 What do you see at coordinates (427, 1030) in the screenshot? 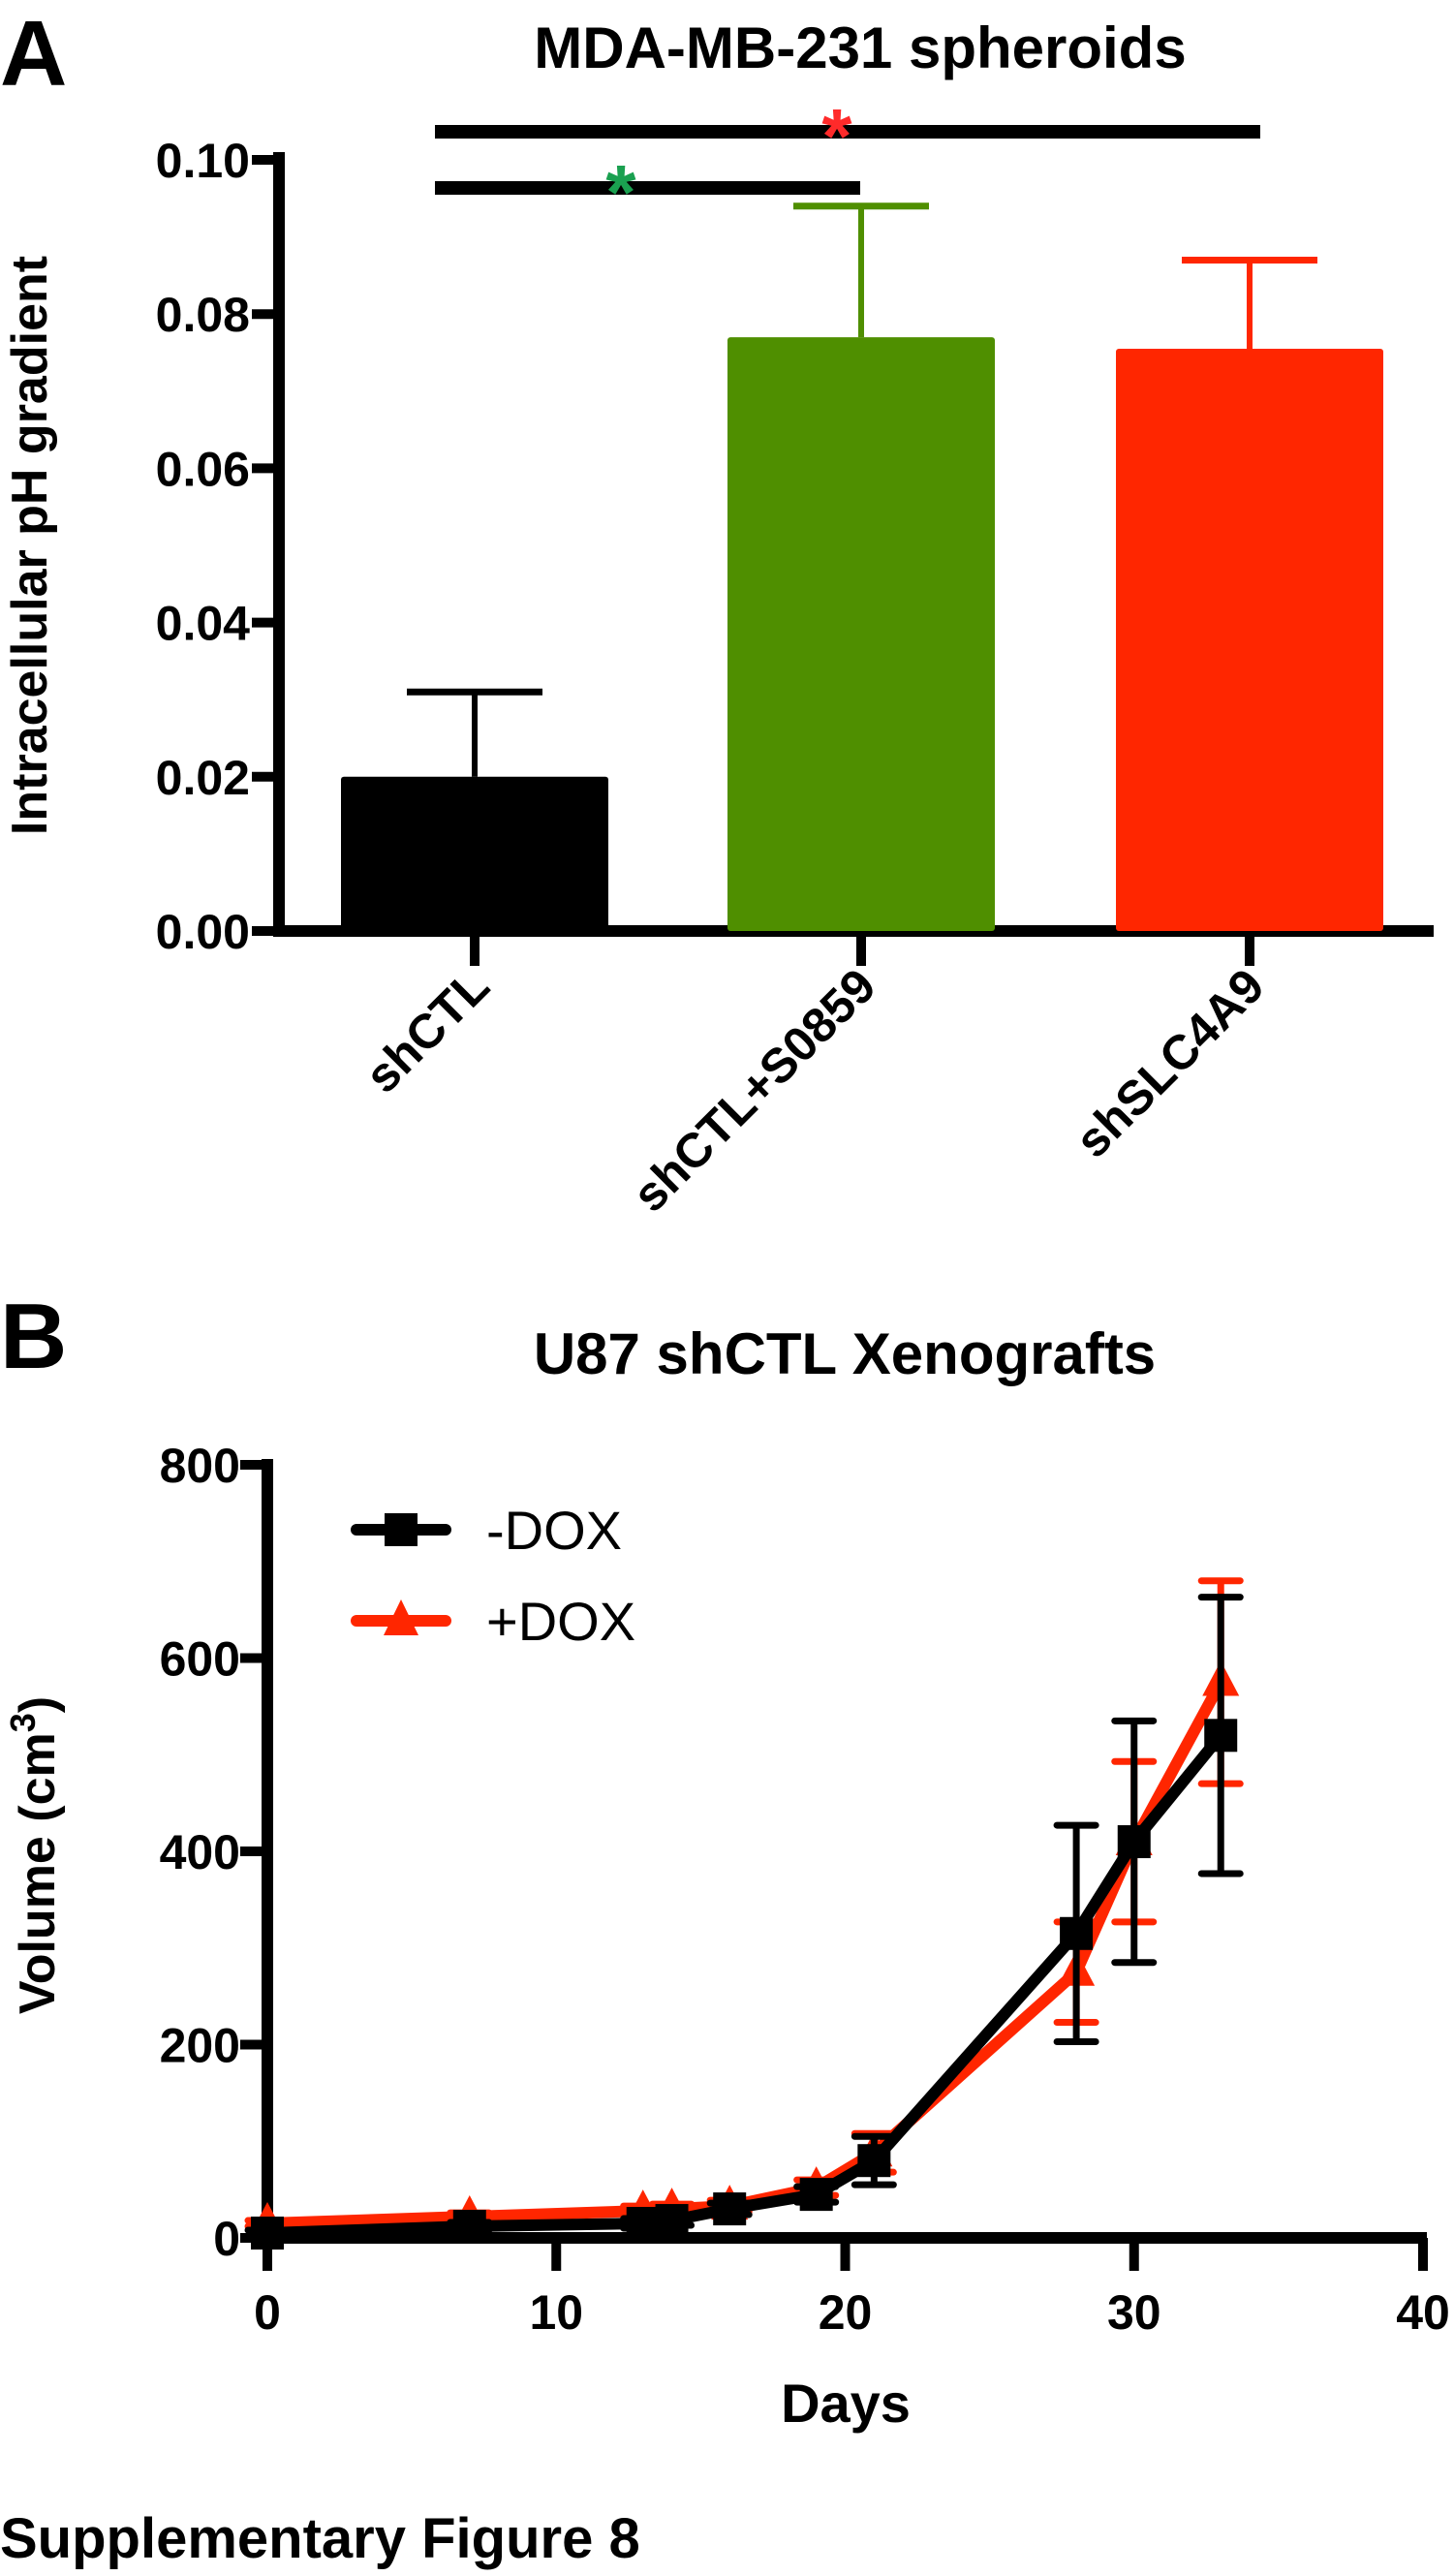
I see `x-tick-label-a: shCTL` at bounding box center [427, 1030].